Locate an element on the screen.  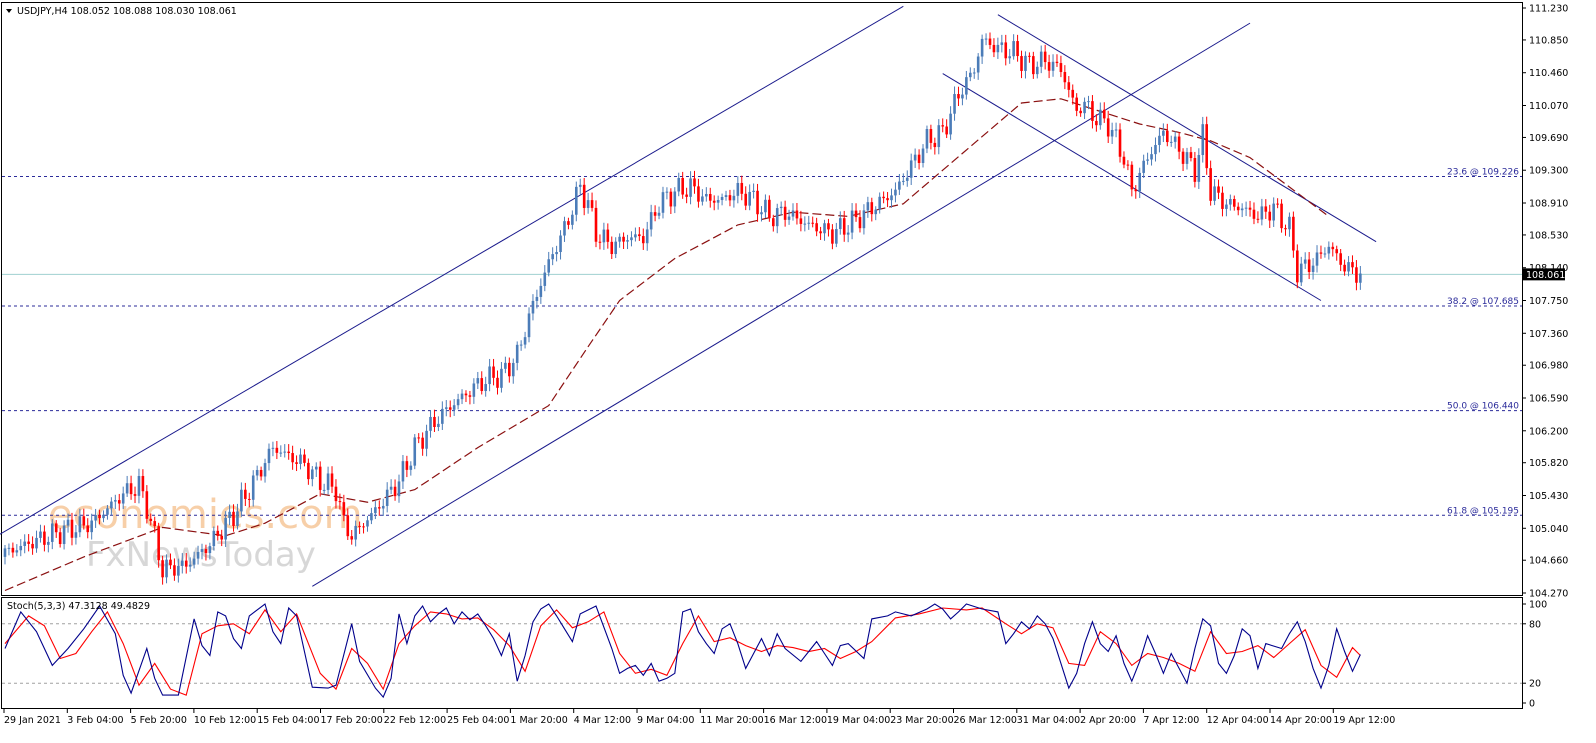
time-axis-label: 1 Mar 20:00 is located at coordinates (538, 720).